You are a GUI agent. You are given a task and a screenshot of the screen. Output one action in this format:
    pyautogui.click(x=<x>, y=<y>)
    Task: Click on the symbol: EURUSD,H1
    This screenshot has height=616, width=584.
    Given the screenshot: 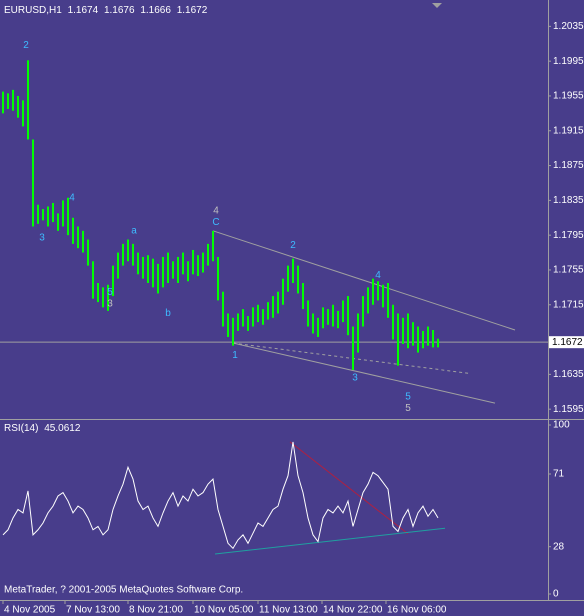 What is the action you would take?
    pyautogui.click(x=33, y=10)
    